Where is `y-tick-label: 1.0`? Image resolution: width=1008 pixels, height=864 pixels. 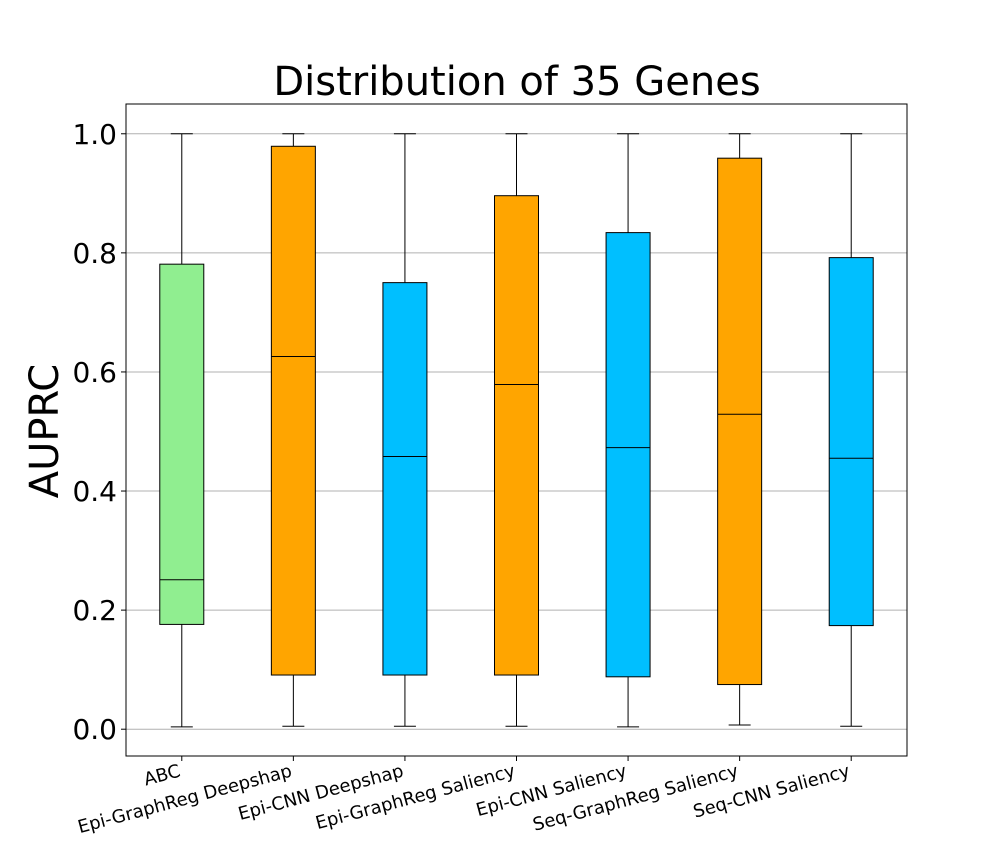
y-tick-label: 1.0 is located at coordinates (94, 134).